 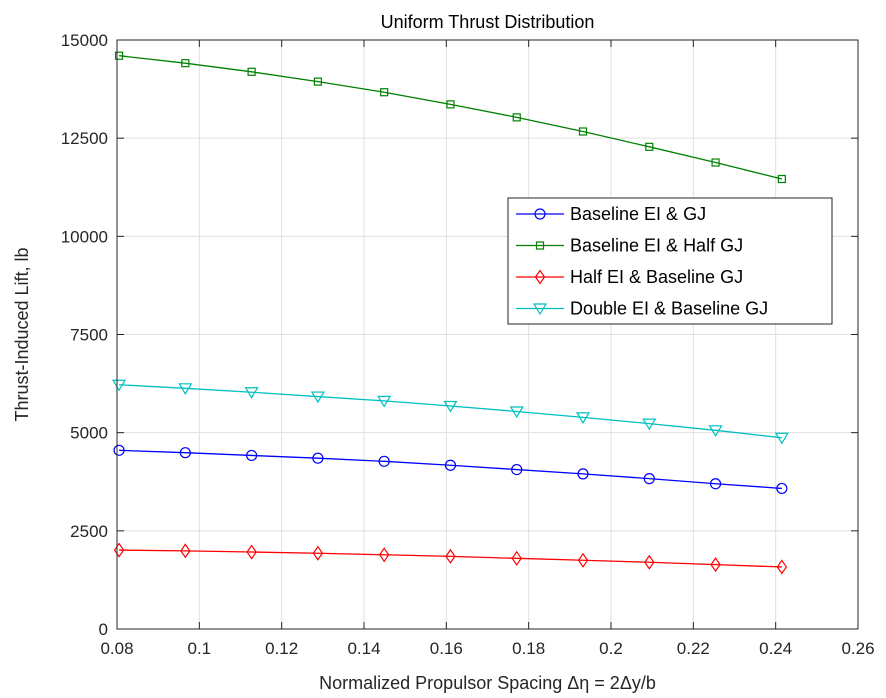 I want to click on x-tick-label: 0.26, so click(x=857, y=648).